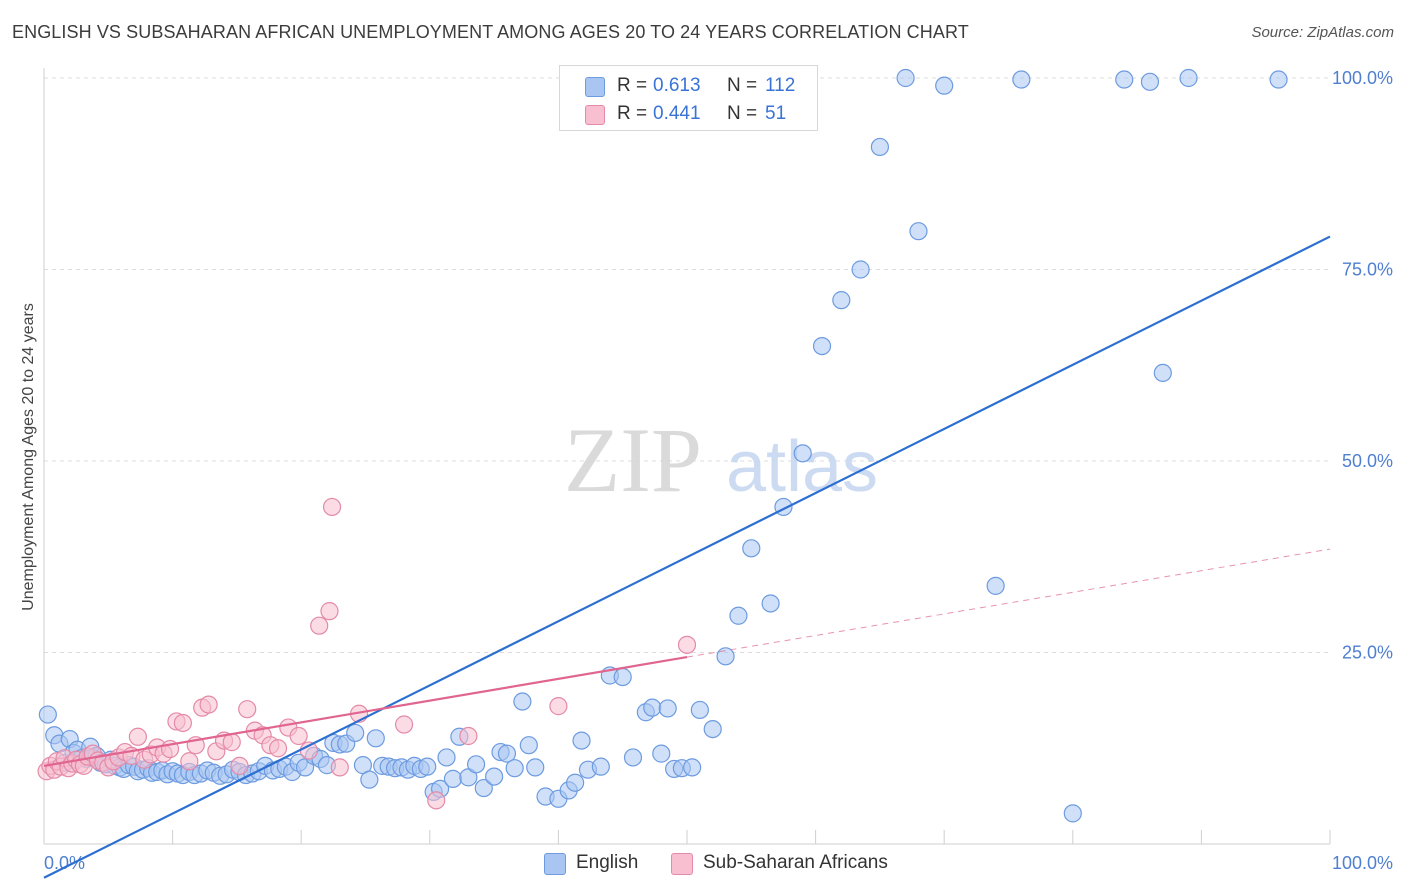  What do you see at coordinates (607, 862) in the screenshot?
I see `bottom-legend-label-english: English` at bounding box center [607, 862].